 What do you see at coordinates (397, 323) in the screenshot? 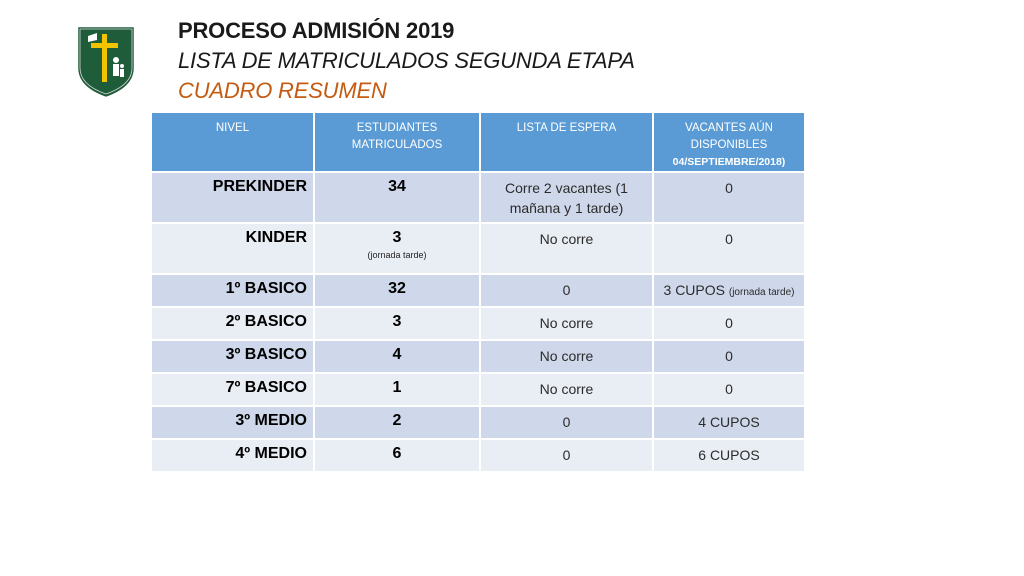
I see `cell-count: 3` at bounding box center [397, 323].